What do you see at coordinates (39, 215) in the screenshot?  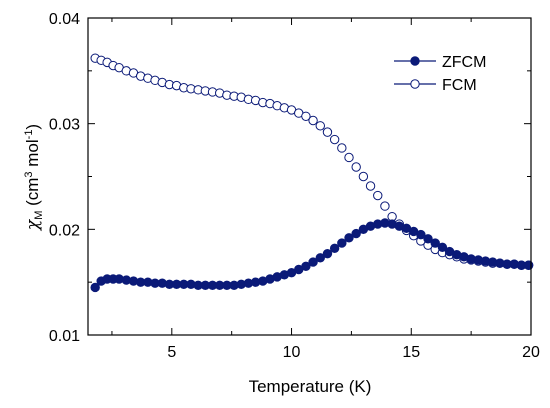 I see `y-axis-title-subscript: M` at bounding box center [39, 215].